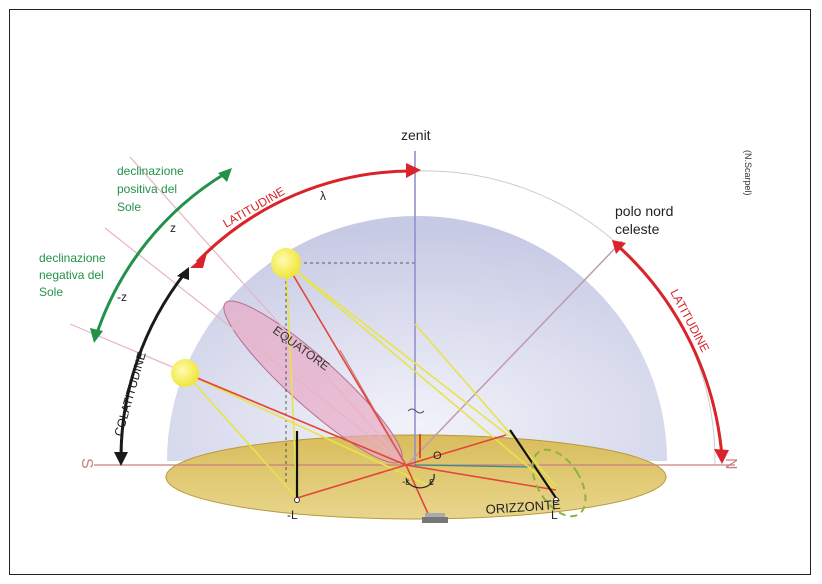 The image size is (822, 584). Describe the element at coordinates (304, 216) in the screenshot. I see `latitude-arc-left` at that location.